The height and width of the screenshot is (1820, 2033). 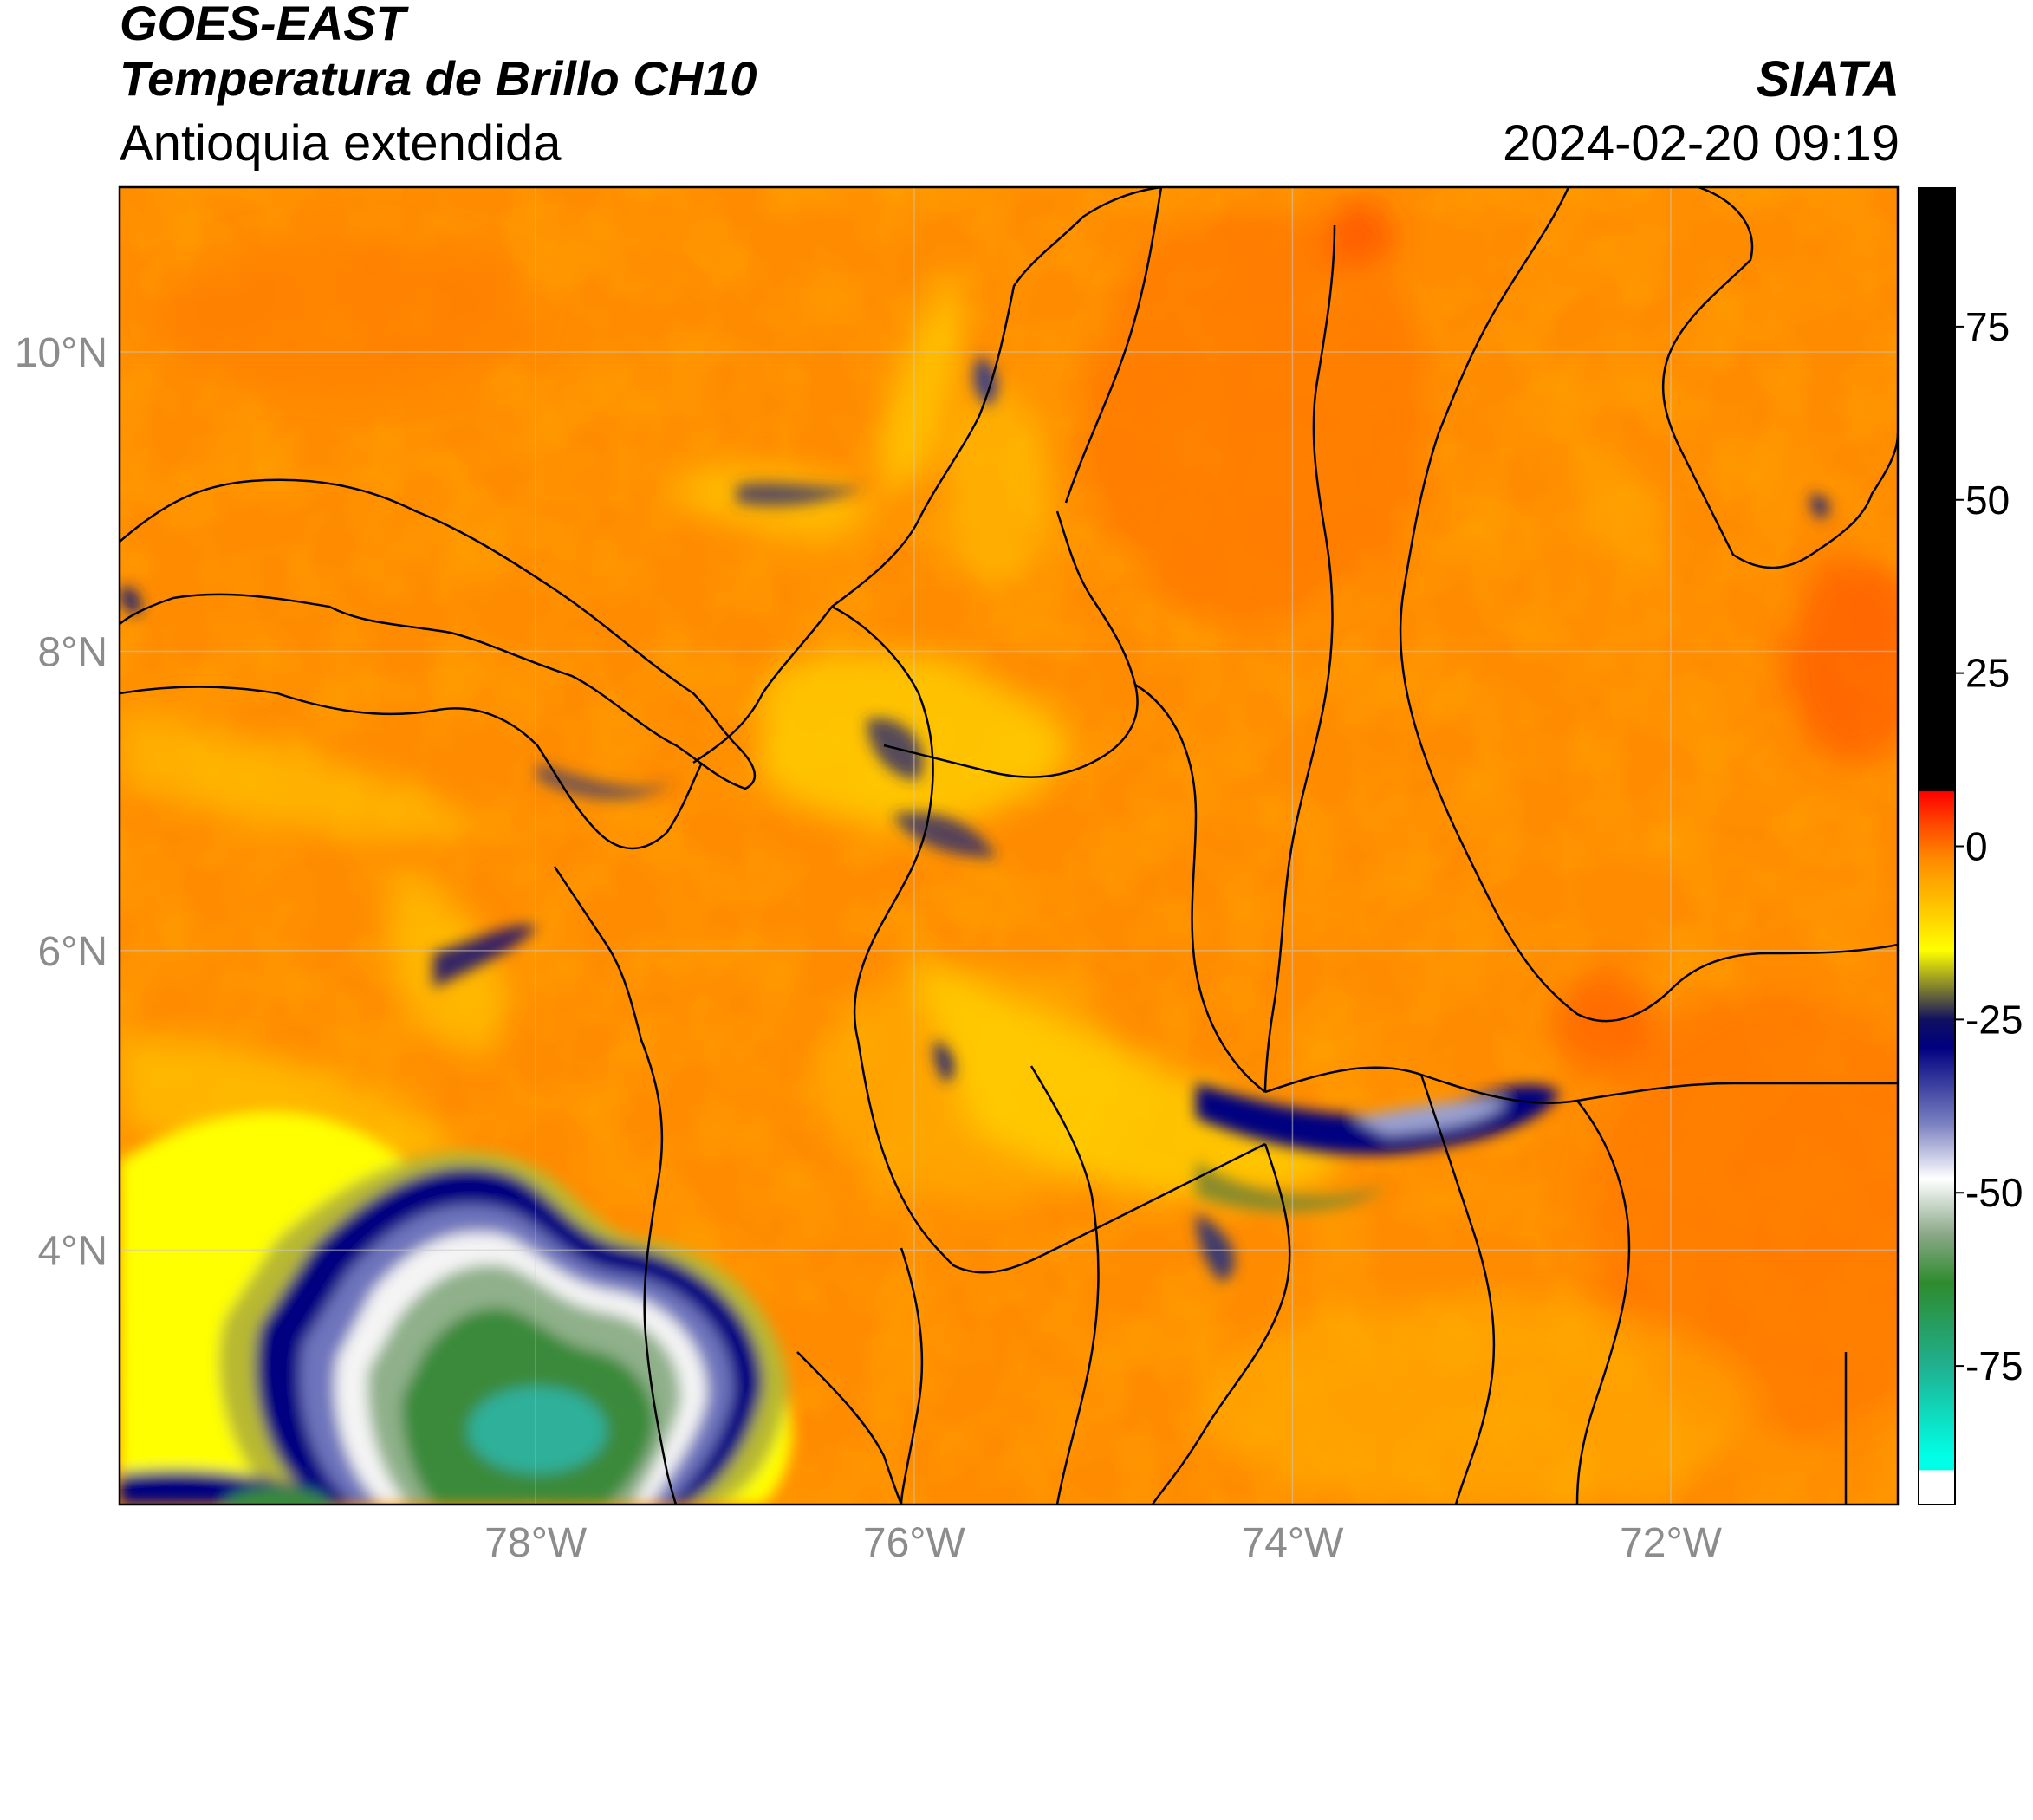 I want to click on border-c, so click(x=1061, y=1156).